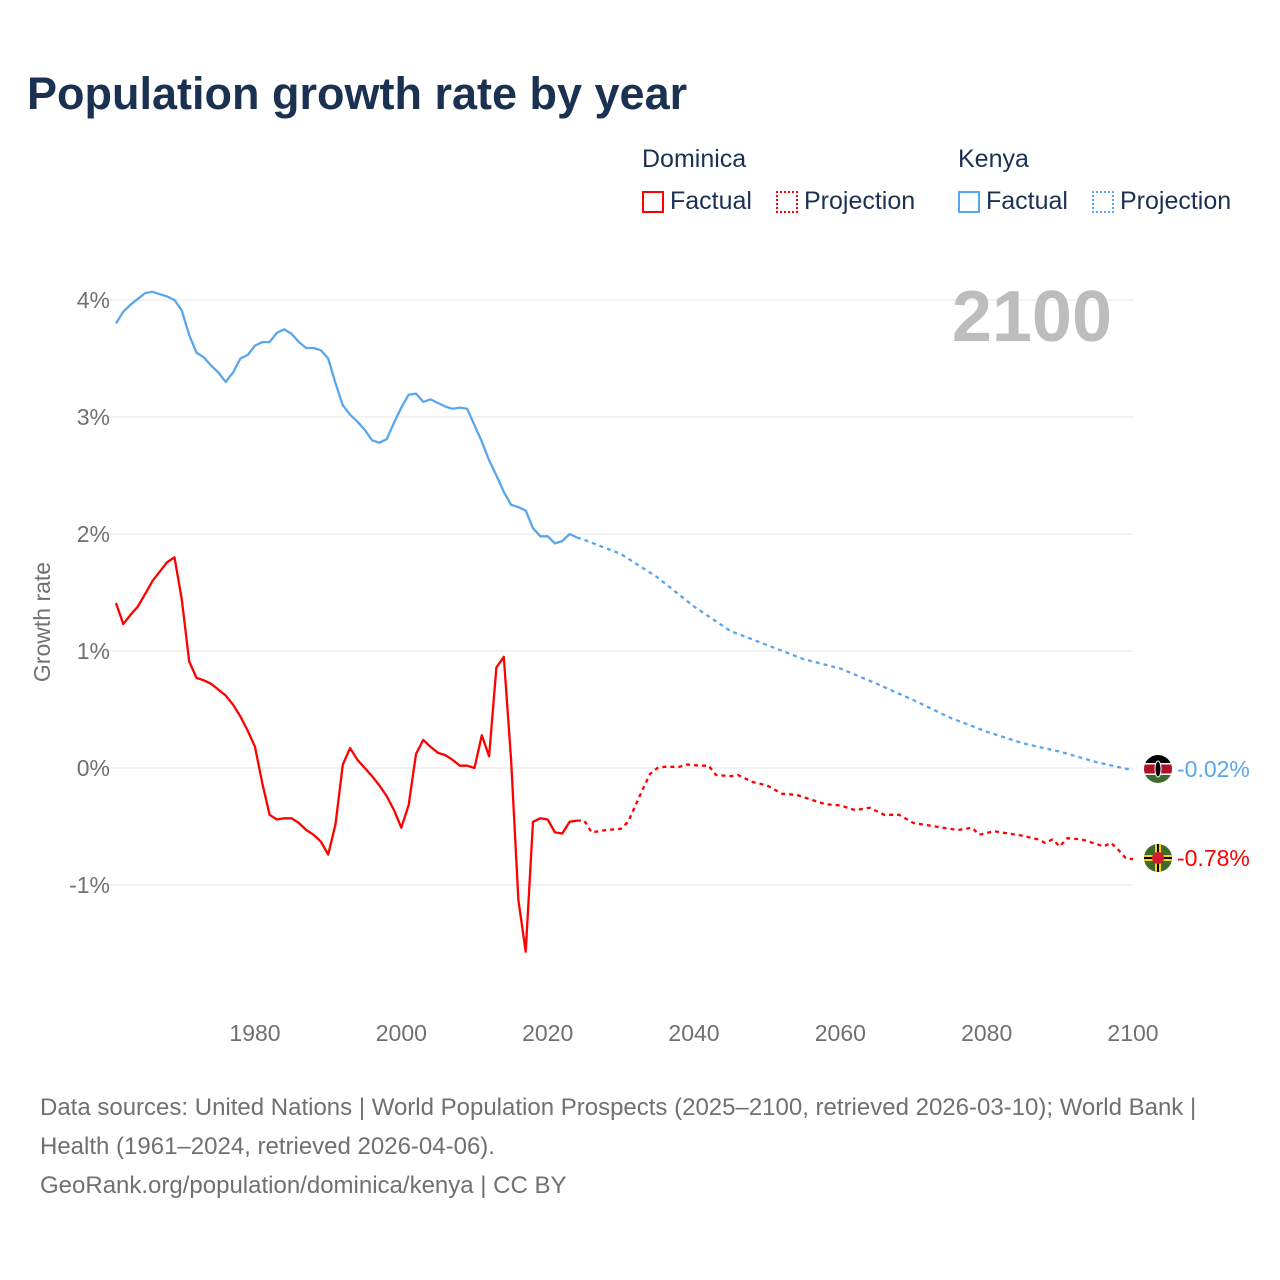 Image resolution: width=1280 pixels, height=1280 pixels. What do you see at coordinates (694, 159) in the screenshot?
I see `legend-group-dominica: Dominica` at bounding box center [694, 159].